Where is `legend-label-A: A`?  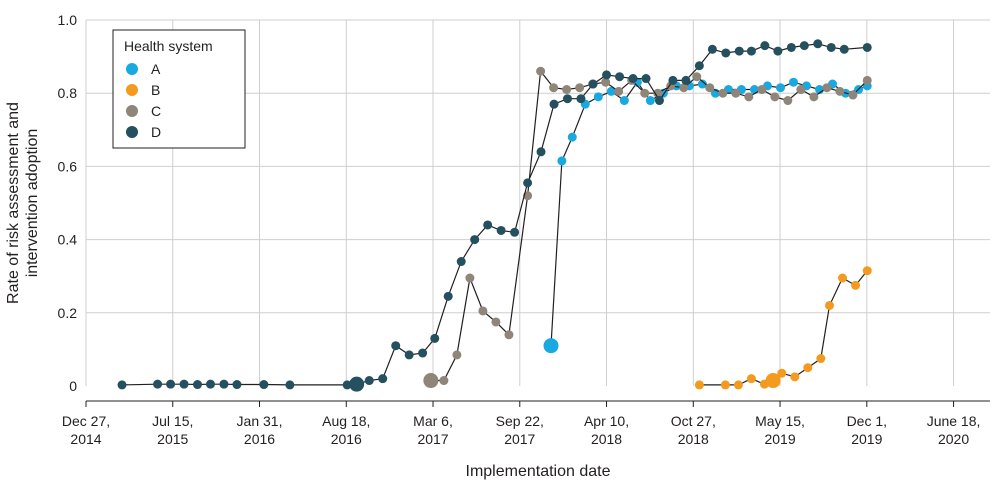 legend-label-A: A is located at coordinates (156, 69).